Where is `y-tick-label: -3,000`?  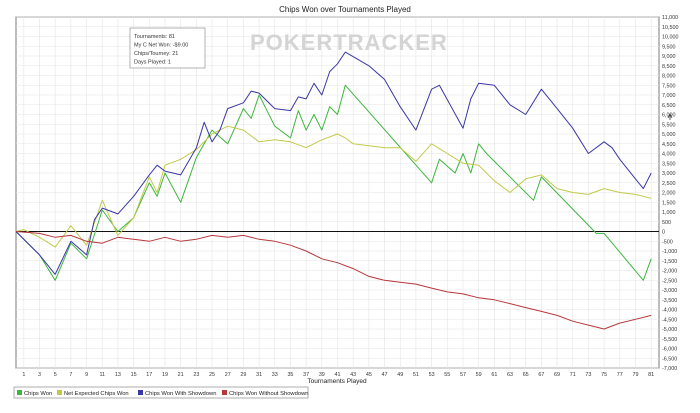 y-tick-label: -3,000 is located at coordinates (669, 291).